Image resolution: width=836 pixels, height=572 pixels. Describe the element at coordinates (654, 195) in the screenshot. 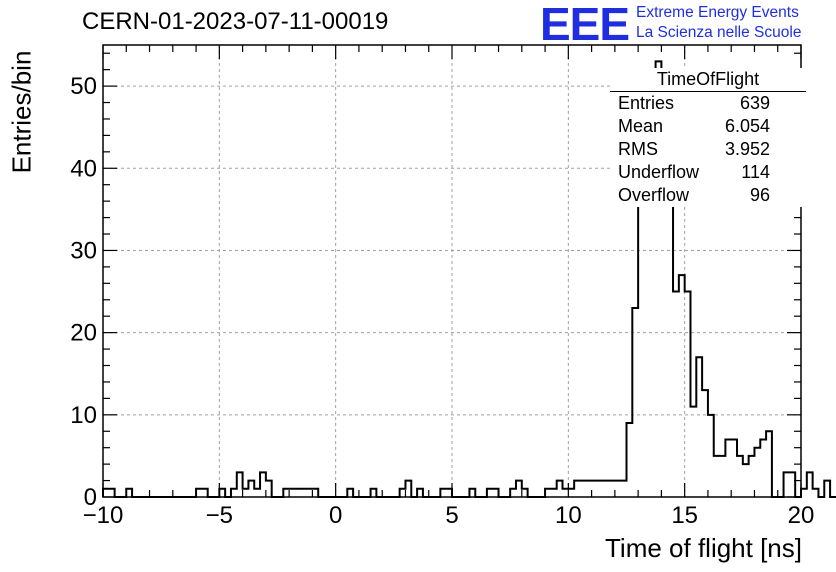

I see `stats-label: Overflow` at that location.